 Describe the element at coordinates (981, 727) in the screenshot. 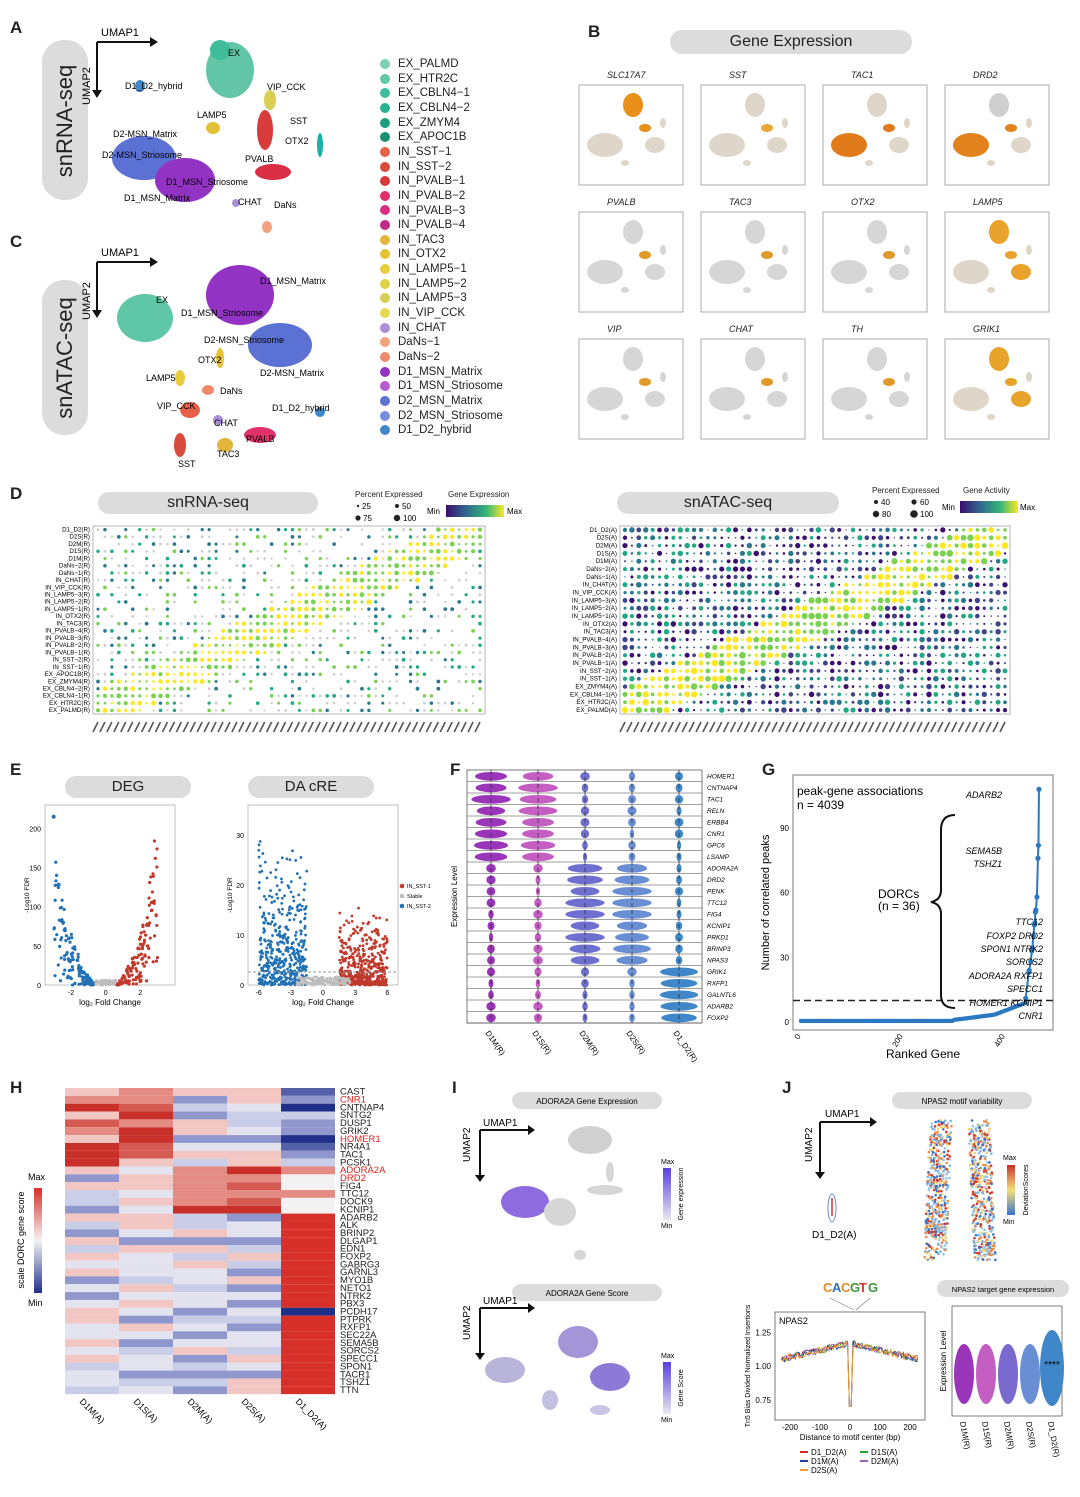

I see `gene-tick-label` at that location.